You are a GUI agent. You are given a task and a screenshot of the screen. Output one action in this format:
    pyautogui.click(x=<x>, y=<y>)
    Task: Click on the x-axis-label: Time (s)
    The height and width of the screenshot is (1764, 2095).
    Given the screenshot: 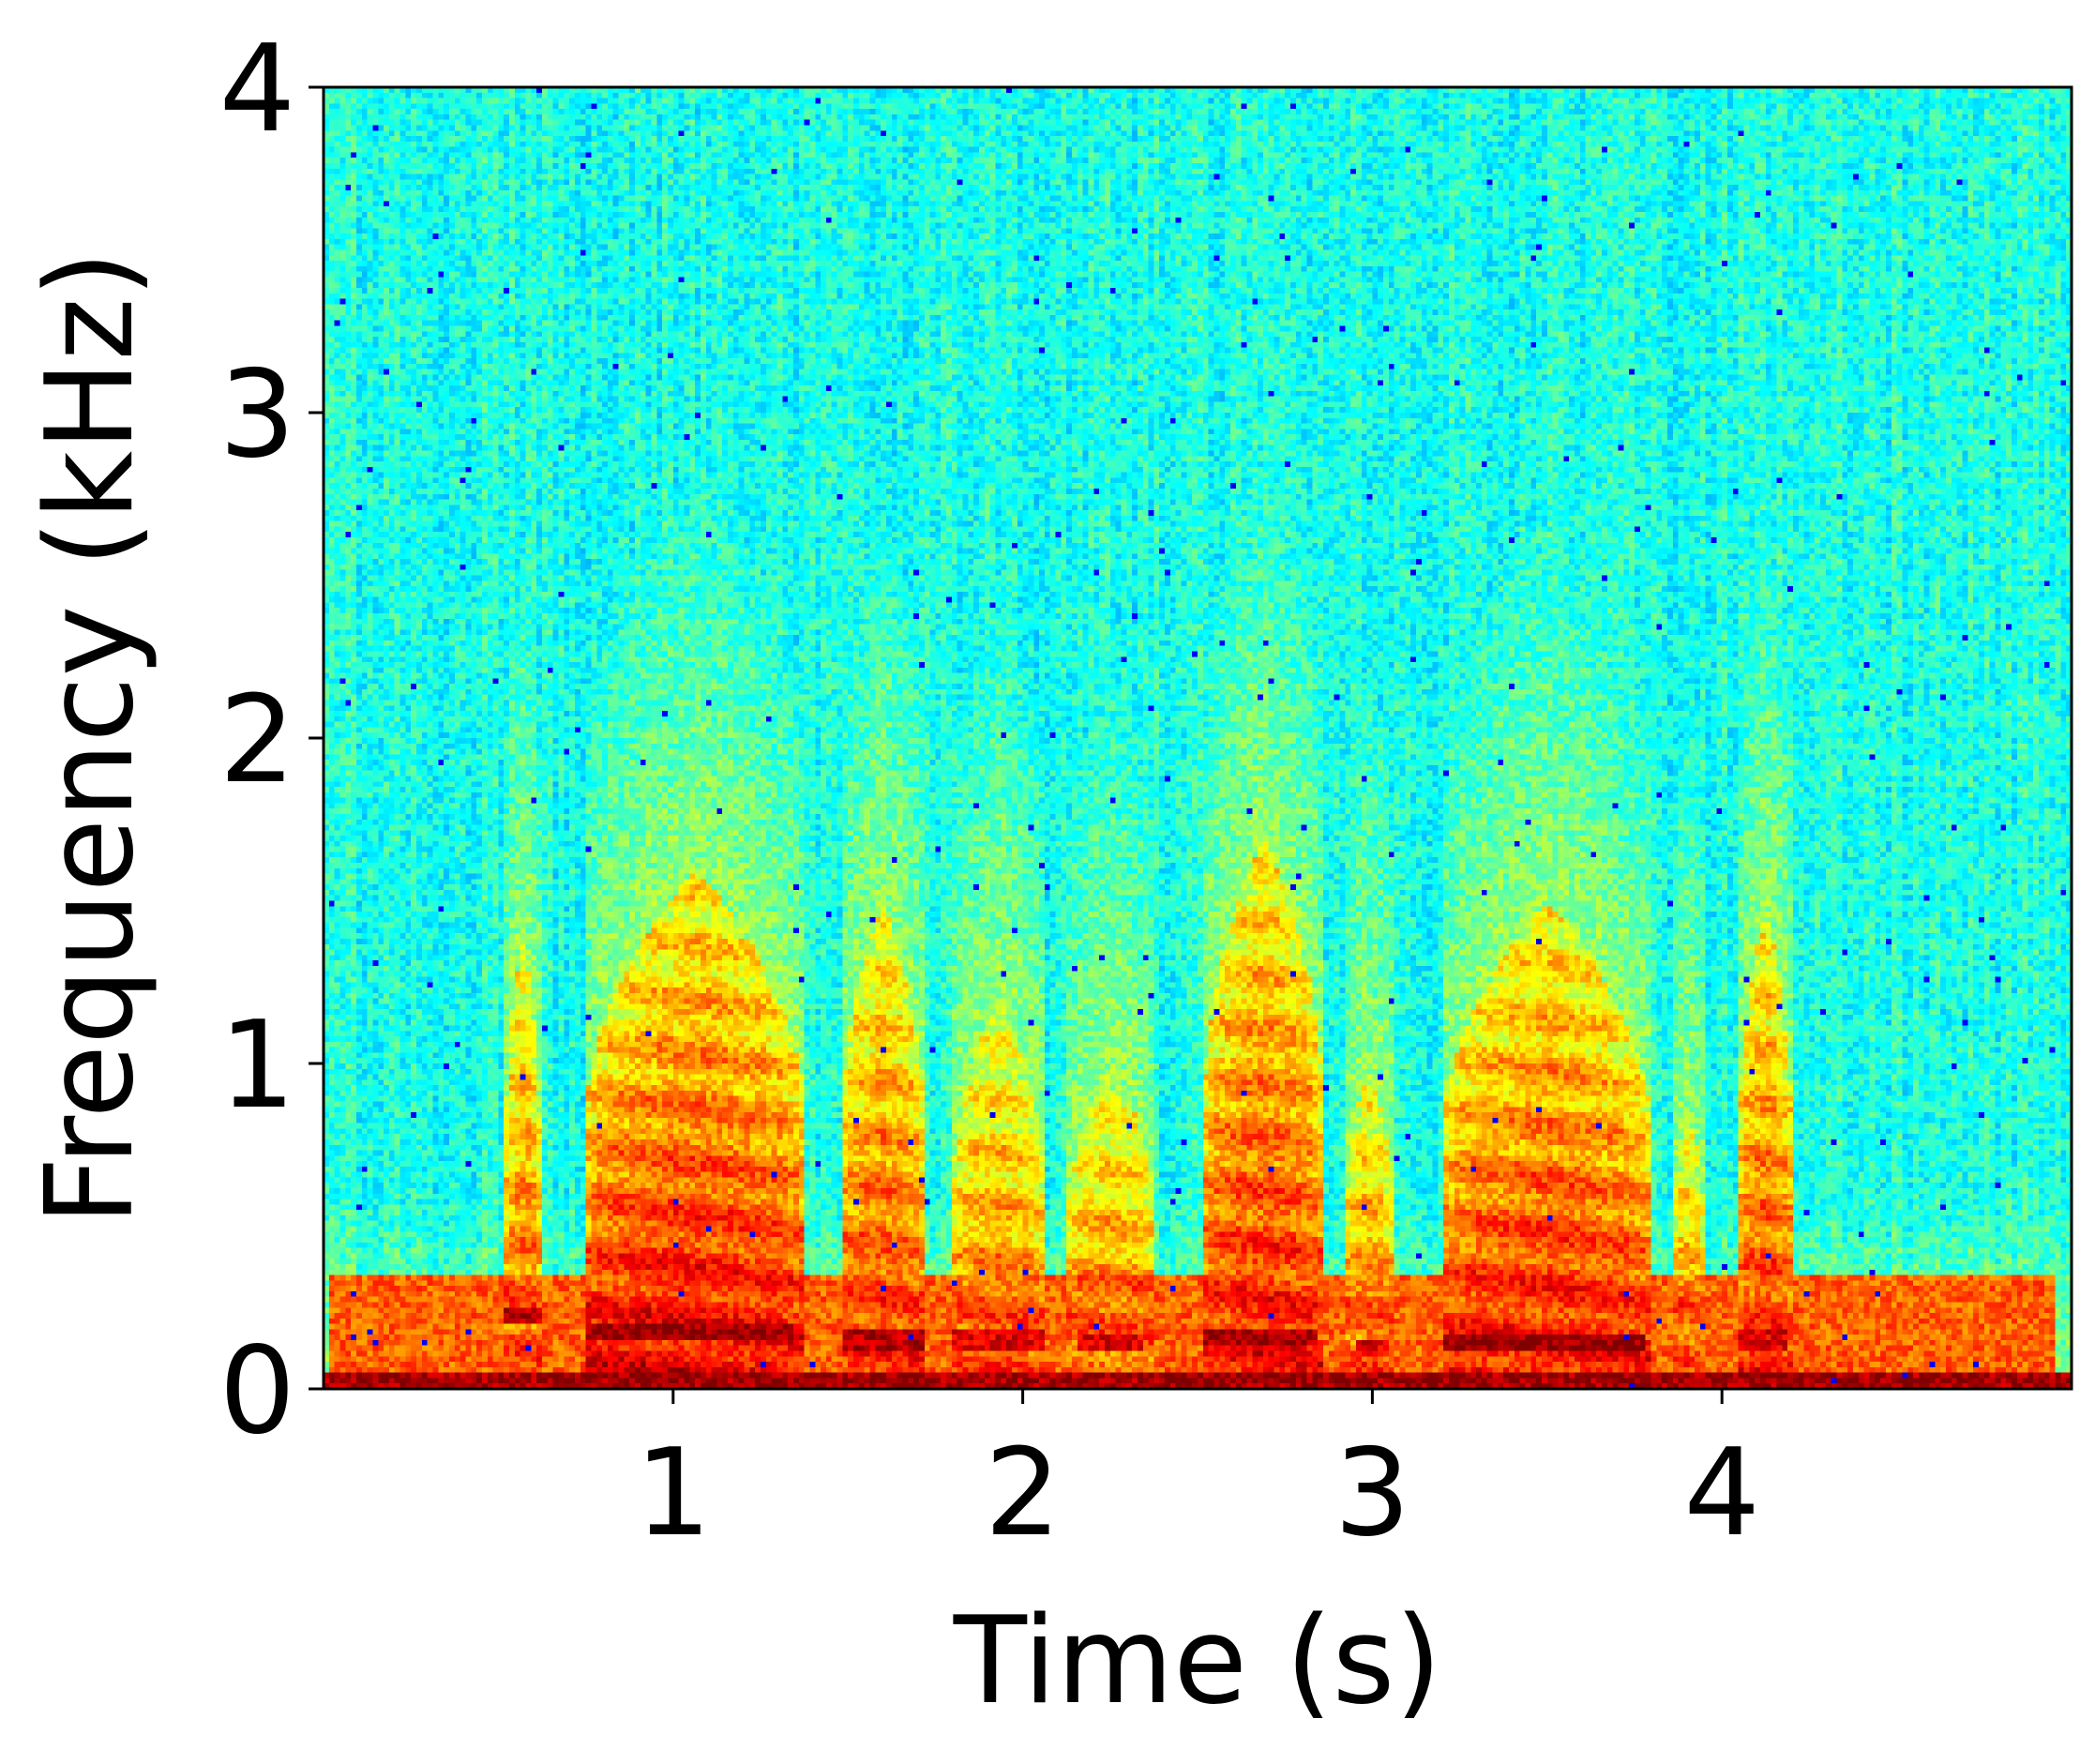 What is the action you would take?
    pyautogui.click(x=1197, y=1661)
    